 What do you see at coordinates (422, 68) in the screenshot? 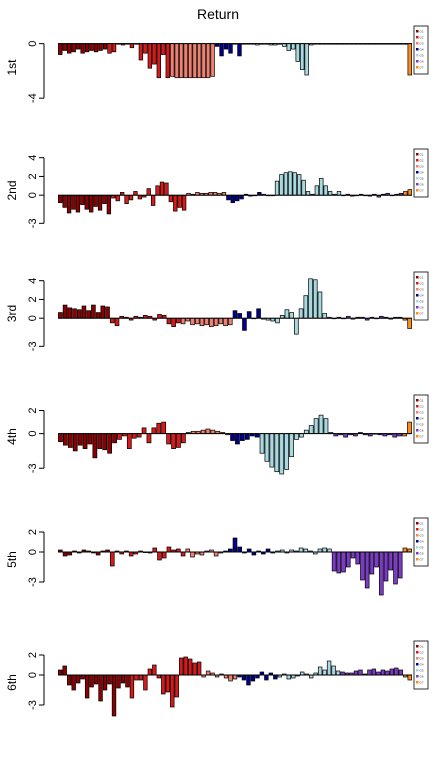
I see `legend-entry: G7` at bounding box center [422, 68].